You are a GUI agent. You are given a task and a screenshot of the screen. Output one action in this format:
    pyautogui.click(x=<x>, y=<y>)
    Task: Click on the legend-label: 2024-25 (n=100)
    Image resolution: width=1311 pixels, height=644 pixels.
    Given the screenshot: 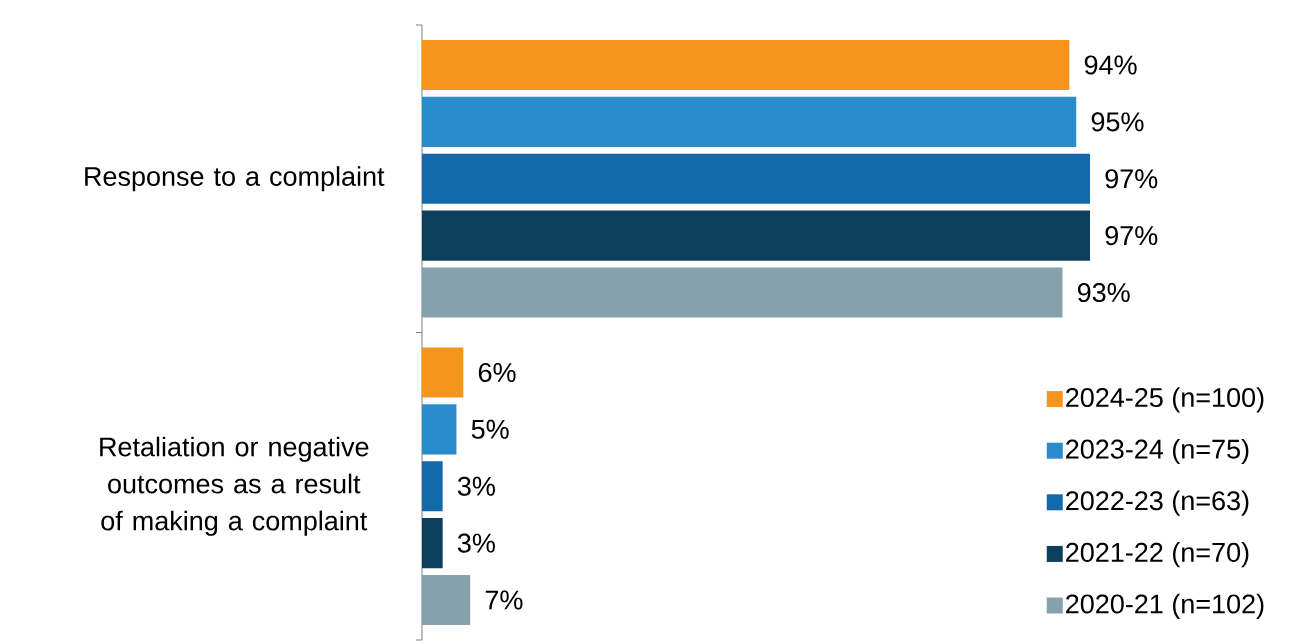 What is the action you would take?
    pyautogui.click(x=1165, y=400)
    